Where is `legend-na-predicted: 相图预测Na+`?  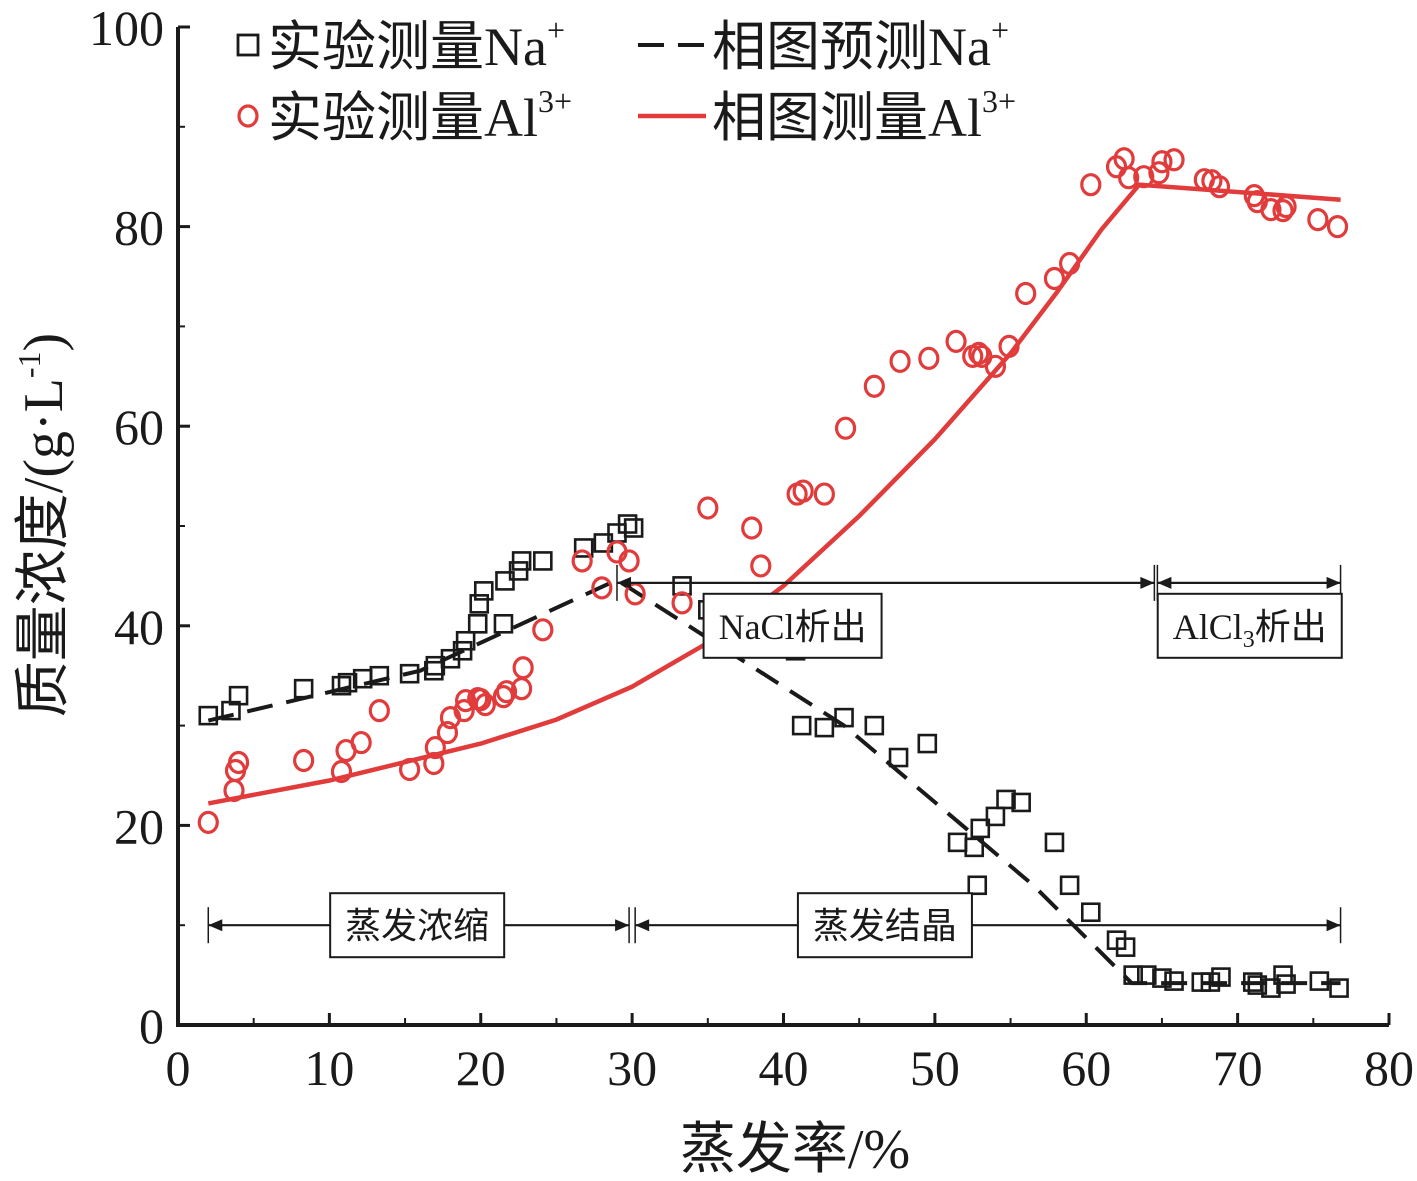 legend-na-predicted: 相图预测Na+ is located at coordinates (823, 44).